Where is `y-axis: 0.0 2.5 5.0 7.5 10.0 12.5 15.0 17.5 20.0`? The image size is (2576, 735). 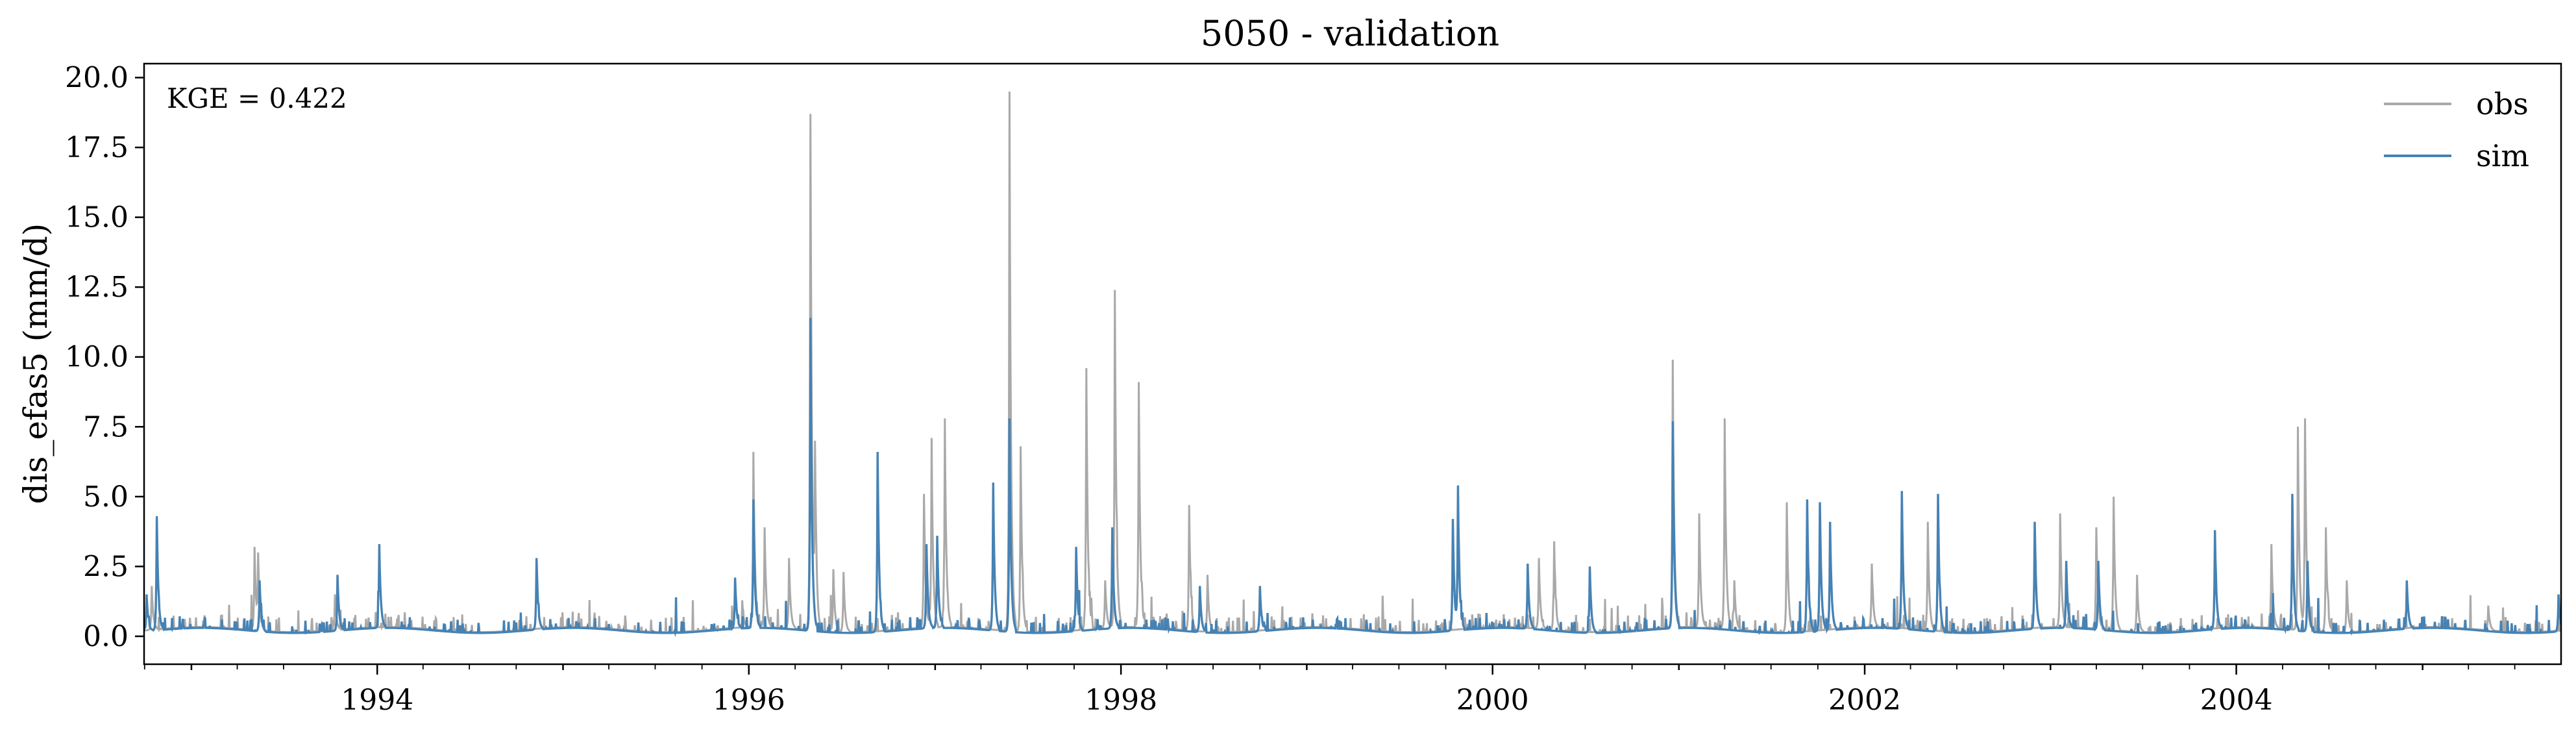 y-axis: 0.0 2.5 5.0 7.5 10.0 12.5 15.0 17.5 20.0 is located at coordinates (104, 357).